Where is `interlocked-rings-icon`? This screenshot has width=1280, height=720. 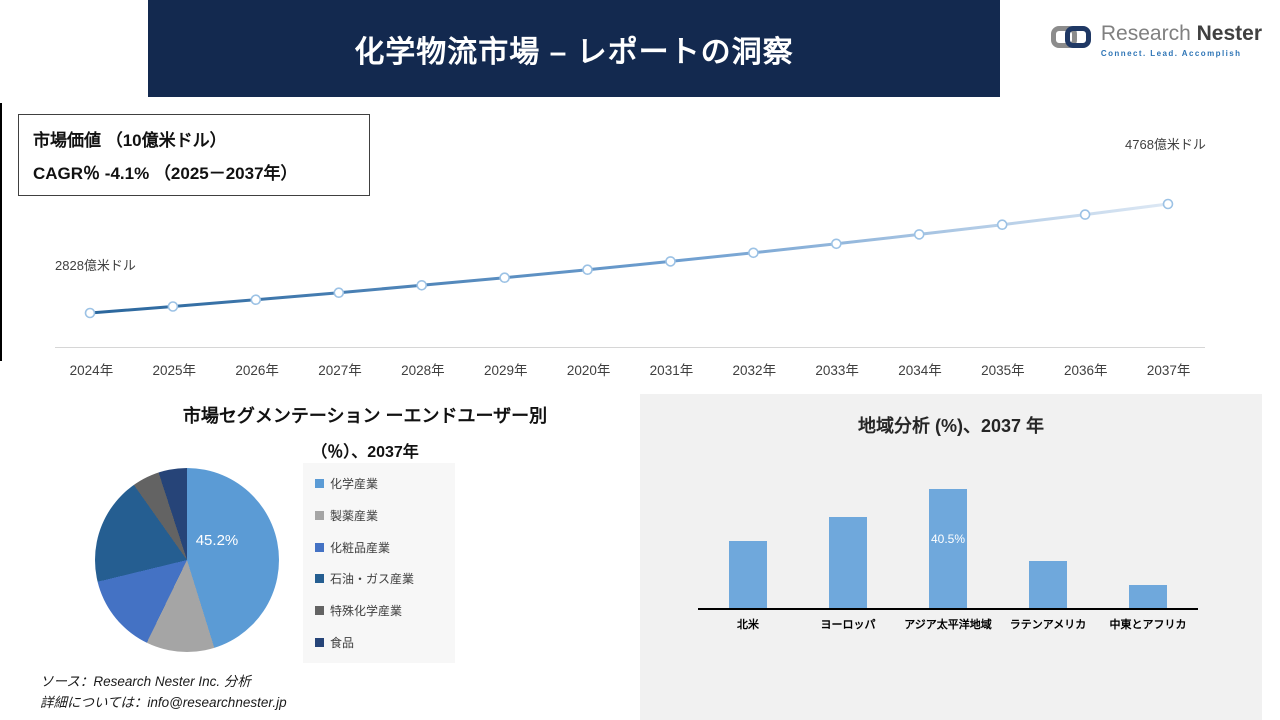 interlocked-rings-icon is located at coordinates (1070, 35).